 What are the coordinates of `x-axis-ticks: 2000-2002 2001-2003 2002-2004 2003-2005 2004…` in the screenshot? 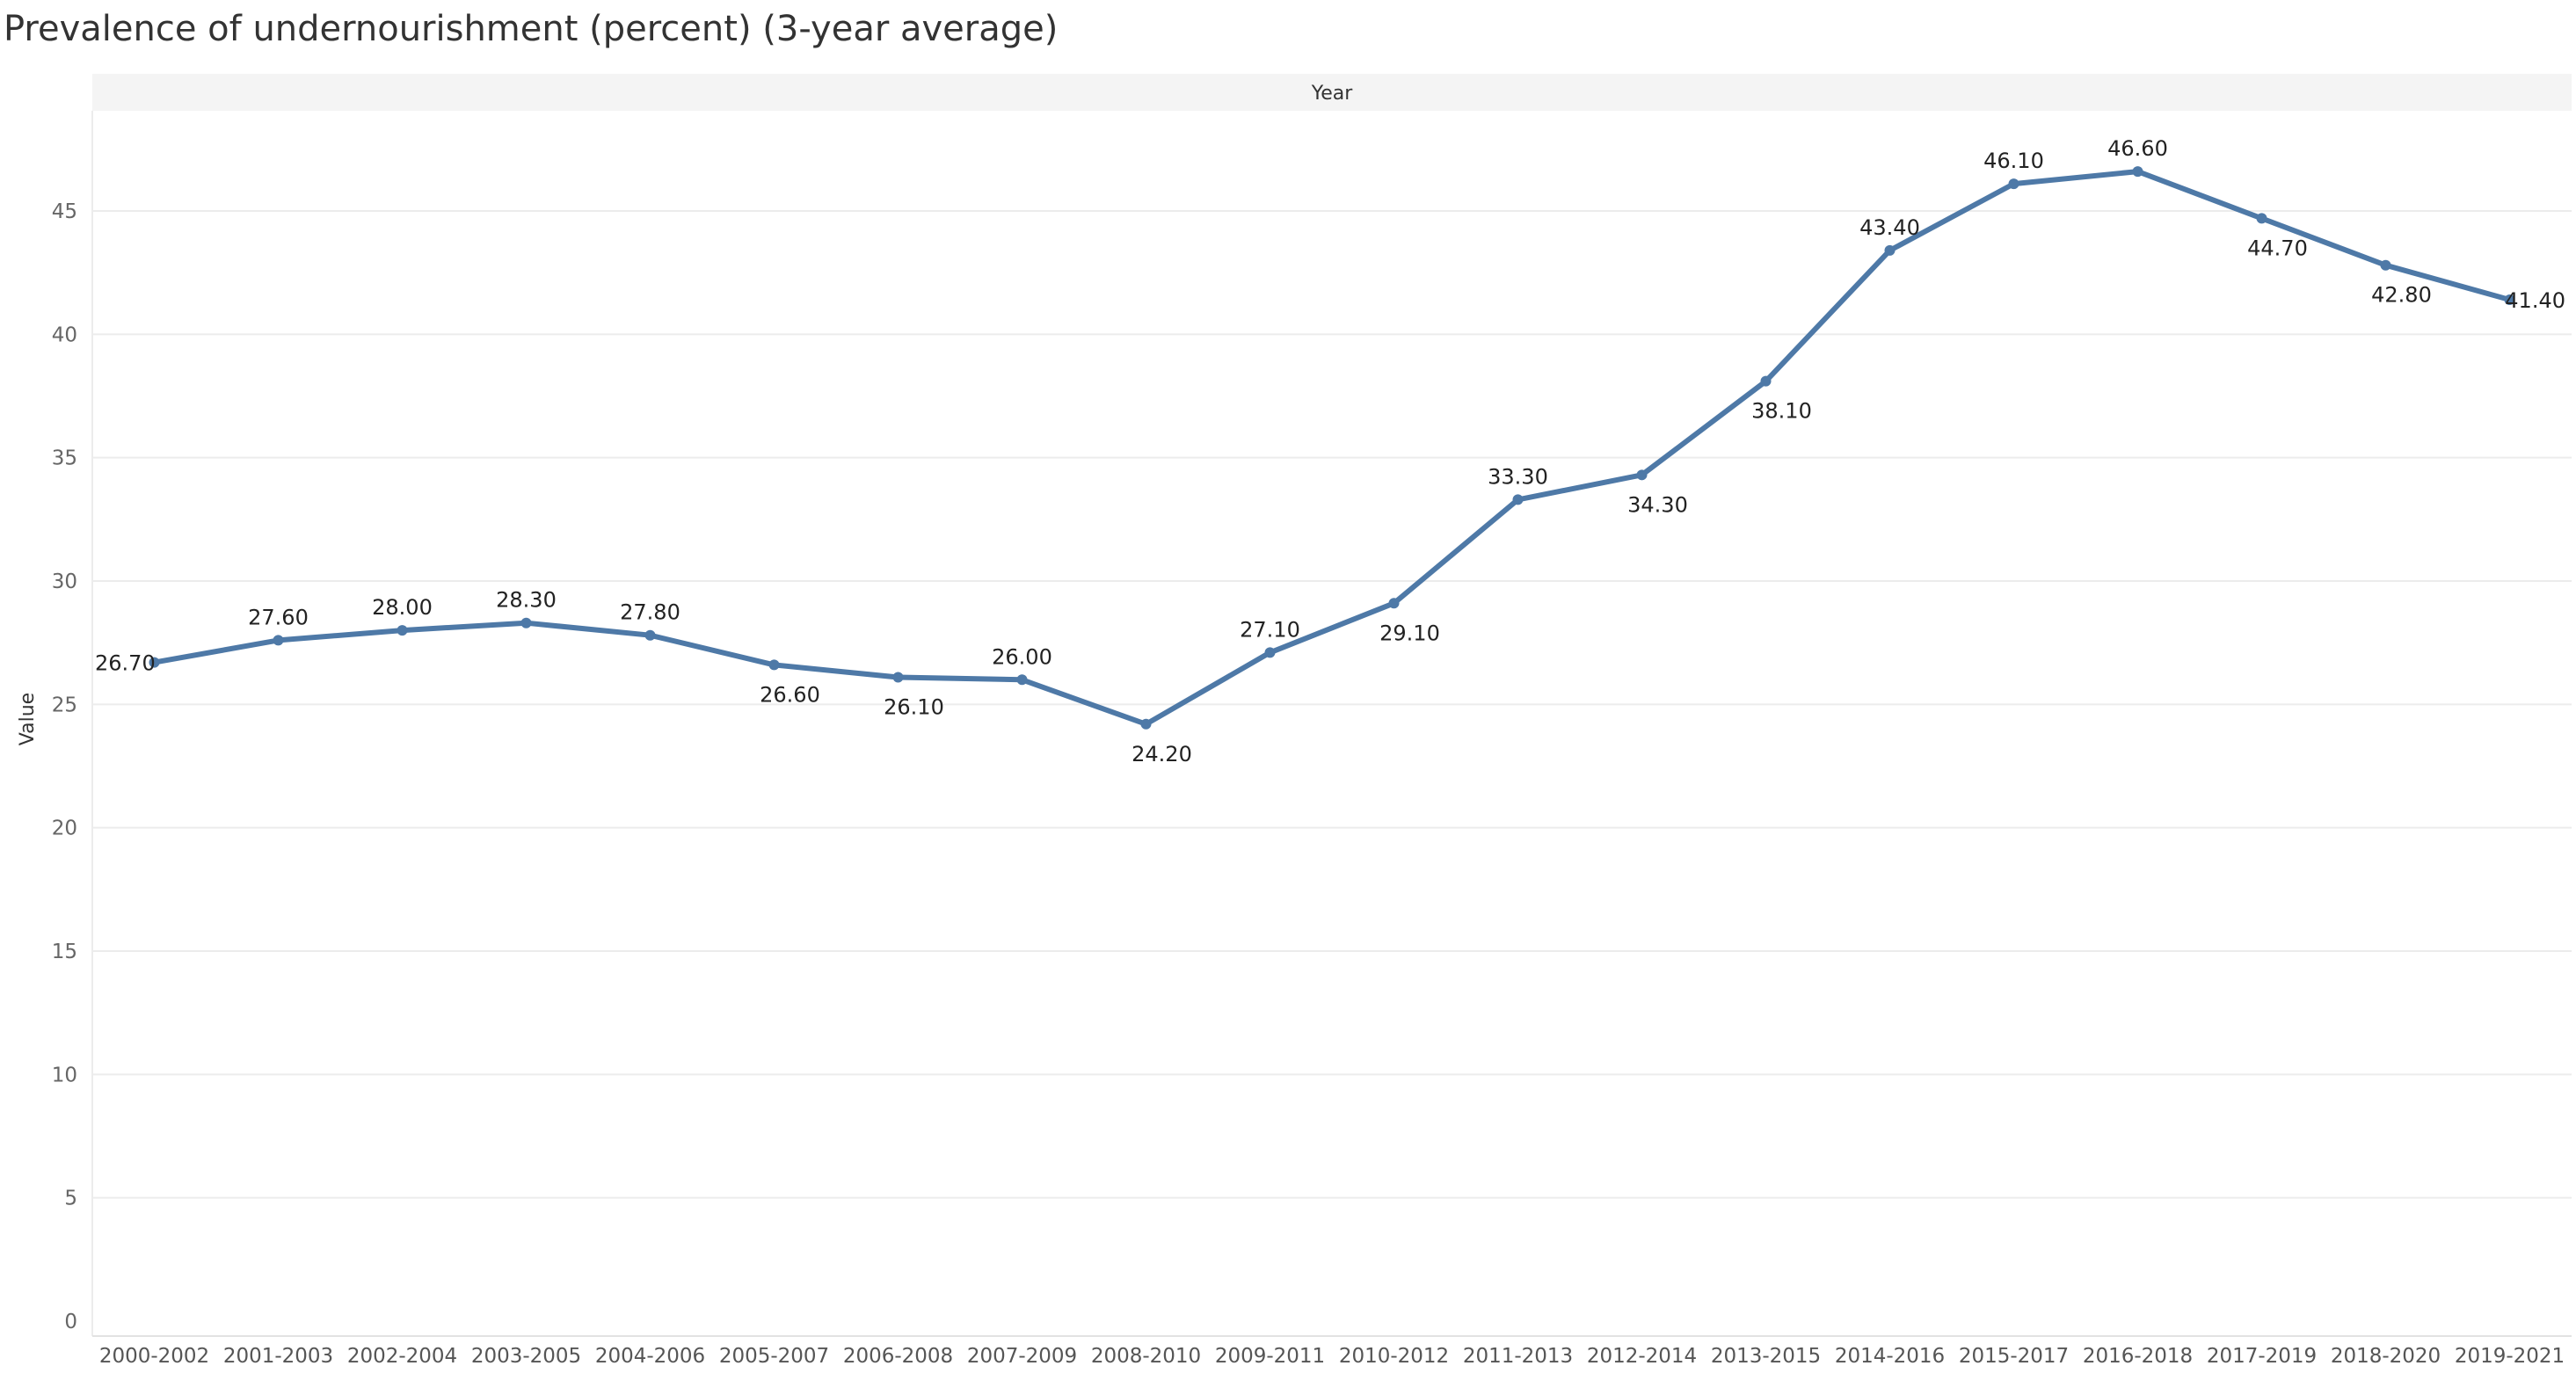 It's located at (1332, 1356).